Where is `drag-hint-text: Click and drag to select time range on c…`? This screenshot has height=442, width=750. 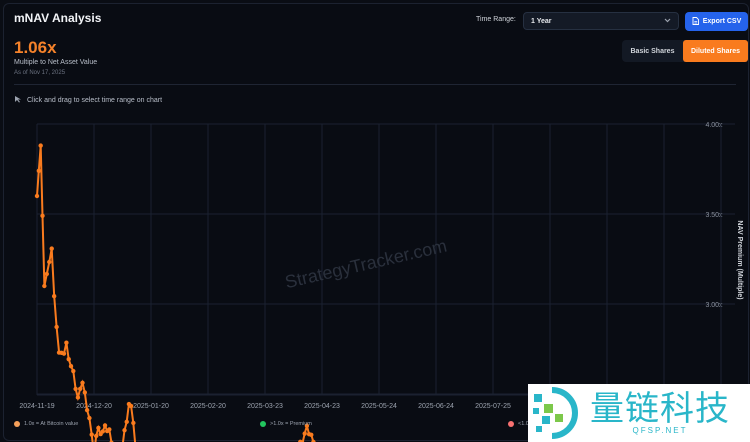
drag-hint-text: Click and drag to select time range on c… is located at coordinates (95, 100).